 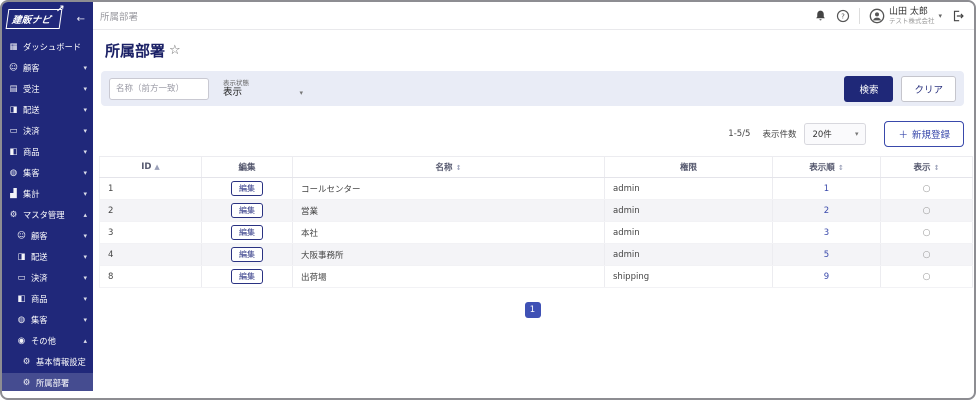 I want to click on sidebar-item-marketing: ◍ 集客 ▾, so click(x=47, y=173).